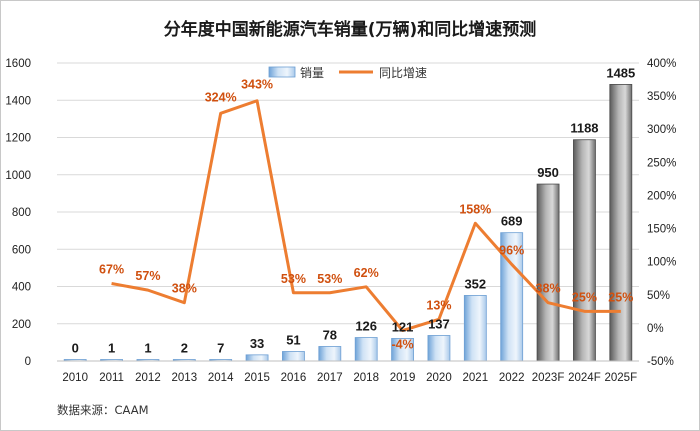 The width and height of the screenshot is (700, 431). I want to click on bar-value-label: 1188, so click(584, 128).